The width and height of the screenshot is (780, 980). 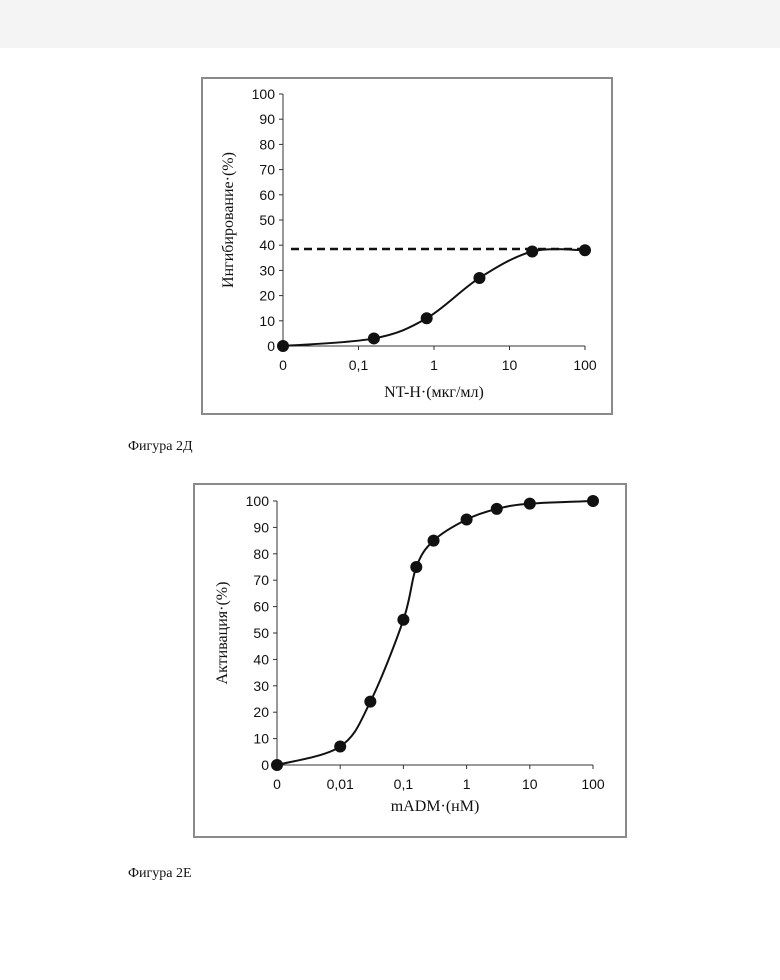 What do you see at coordinates (261, 527) in the screenshot?
I see `chart2-y-tick-label: 90` at bounding box center [261, 527].